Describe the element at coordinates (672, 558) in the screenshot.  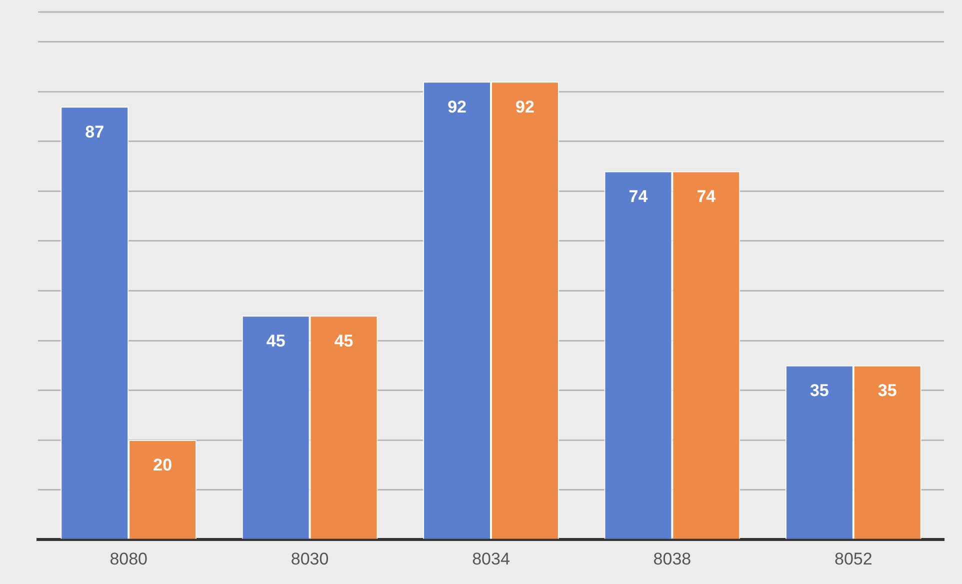
I see `x-tick-label: 8038` at that location.